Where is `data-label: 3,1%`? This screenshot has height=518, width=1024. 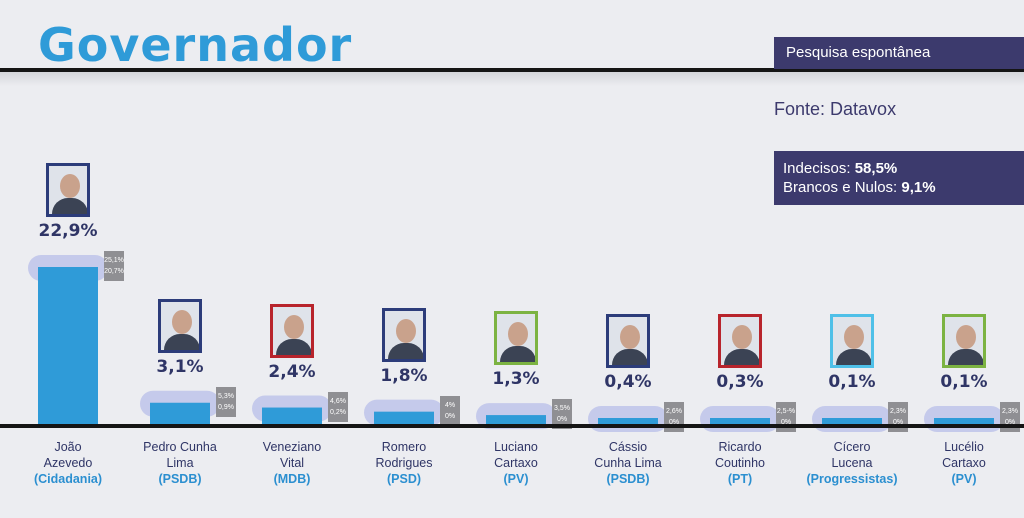
data-label: 3,1% is located at coordinates (180, 366).